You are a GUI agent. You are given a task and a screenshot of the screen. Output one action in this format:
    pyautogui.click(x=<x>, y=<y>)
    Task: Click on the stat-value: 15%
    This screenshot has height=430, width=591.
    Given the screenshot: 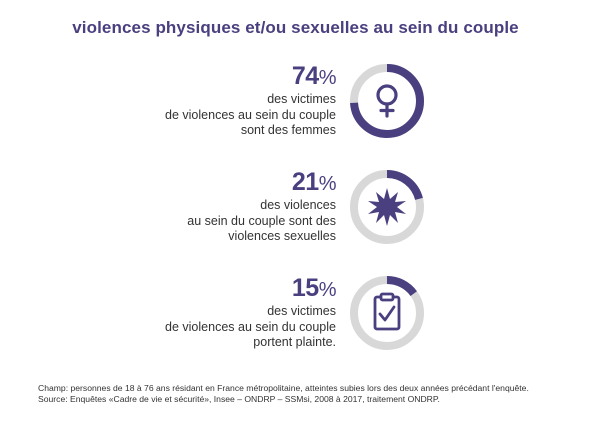 What is the action you would take?
    pyautogui.click(x=206, y=289)
    